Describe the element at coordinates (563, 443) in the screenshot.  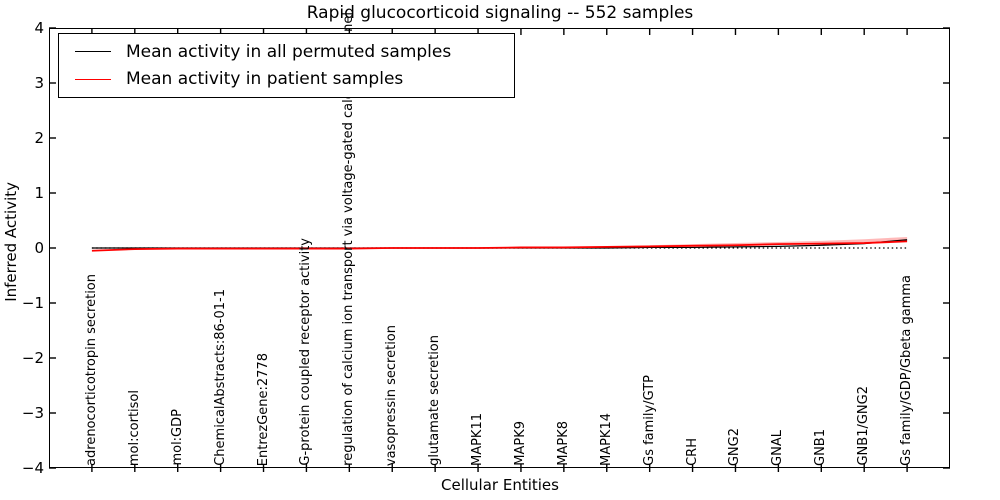
I see `x-tick-label: MAPK8` at that location.